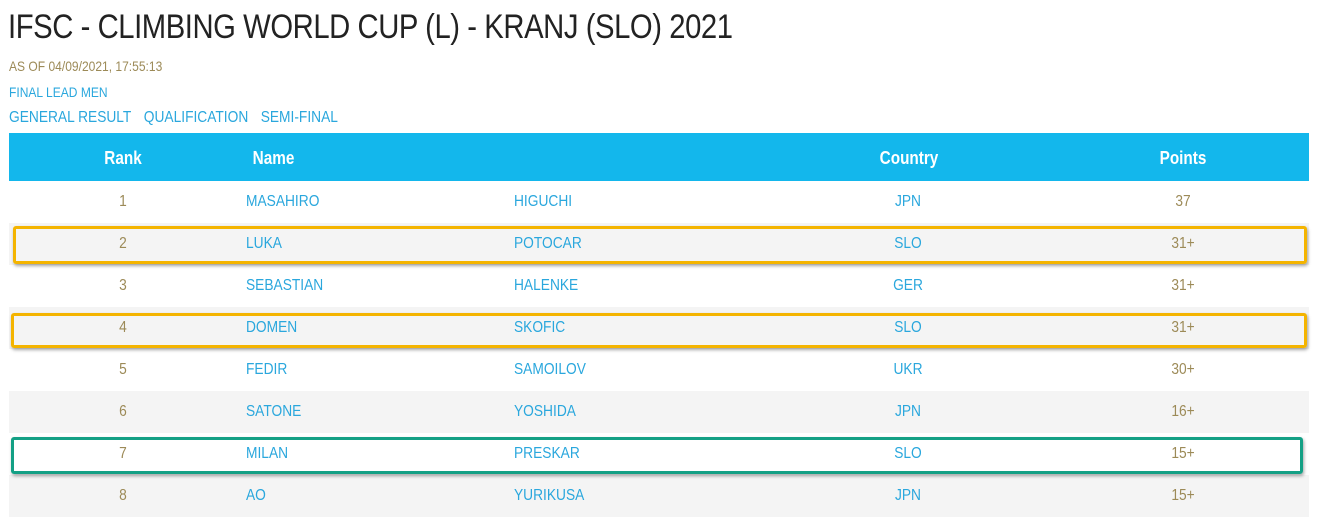  What do you see at coordinates (123, 243) in the screenshot?
I see `rank-cell: 2` at bounding box center [123, 243].